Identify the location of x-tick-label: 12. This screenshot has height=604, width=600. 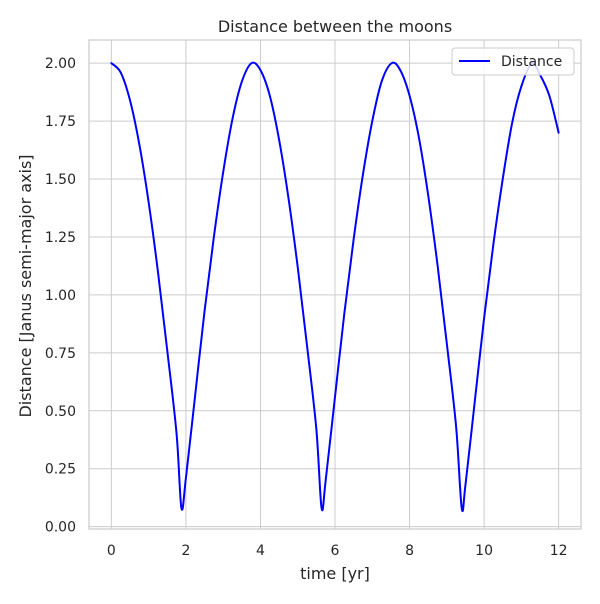
(559, 551).